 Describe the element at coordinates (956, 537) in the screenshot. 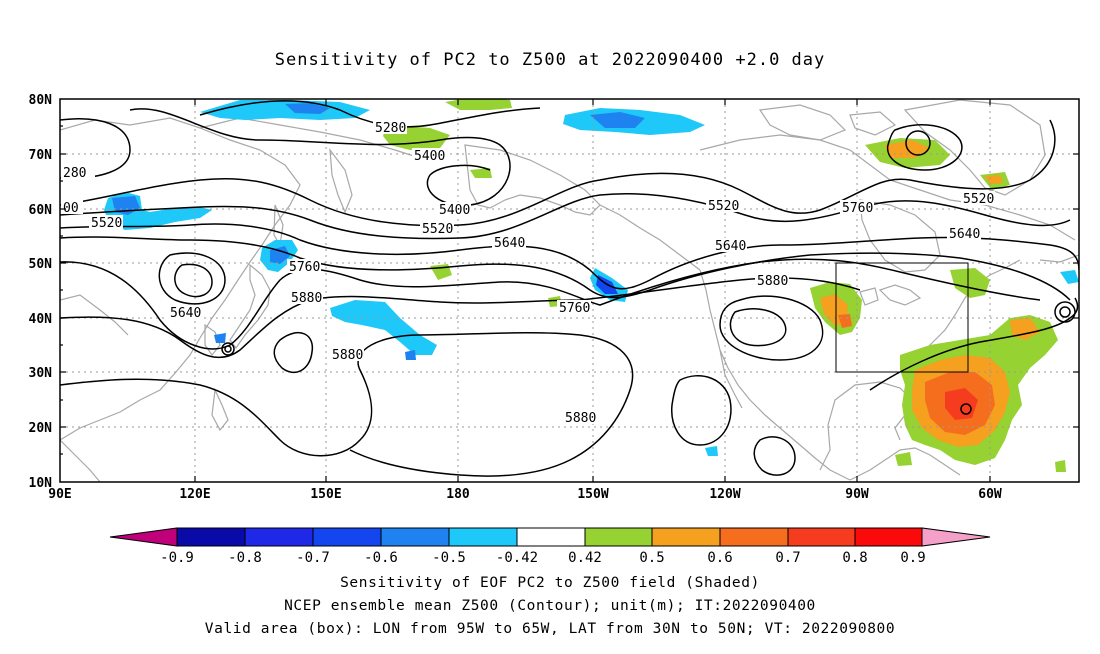

I see `colorbar-high-triangle` at that location.